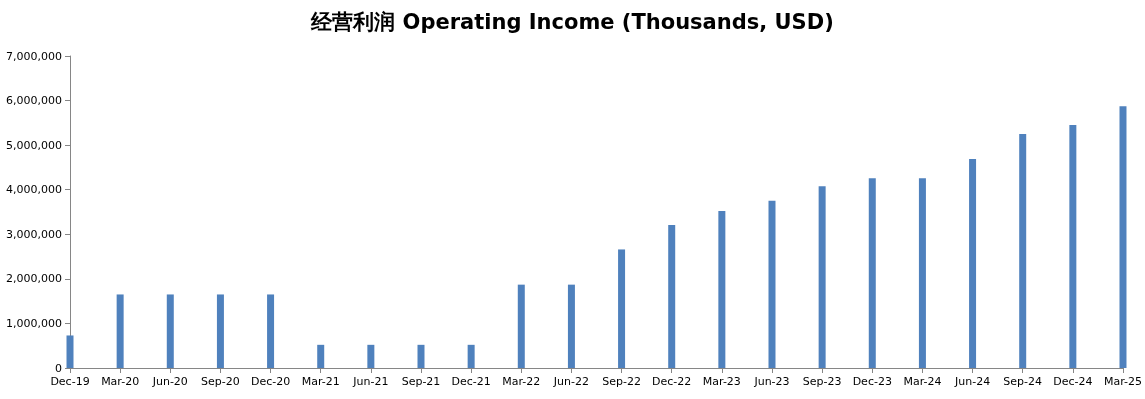 The image size is (1145, 399). What do you see at coordinates (1073, 381) in the screenshot?
I see `x-tick-label: Dec-24` at bounding box center [1073, 381].